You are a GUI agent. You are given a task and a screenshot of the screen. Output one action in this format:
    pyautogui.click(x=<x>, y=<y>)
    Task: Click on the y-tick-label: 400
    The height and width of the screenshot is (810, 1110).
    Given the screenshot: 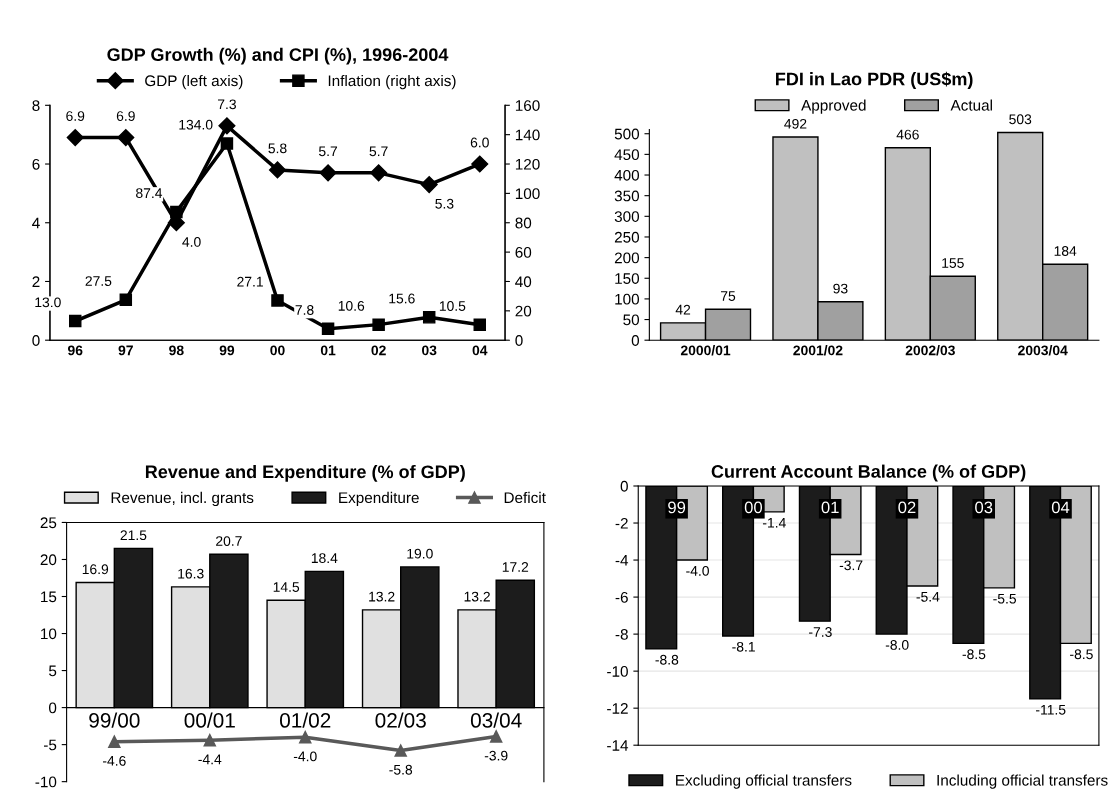 What is the action you would take?
    pyautogui.click(x=627, y=175)
    